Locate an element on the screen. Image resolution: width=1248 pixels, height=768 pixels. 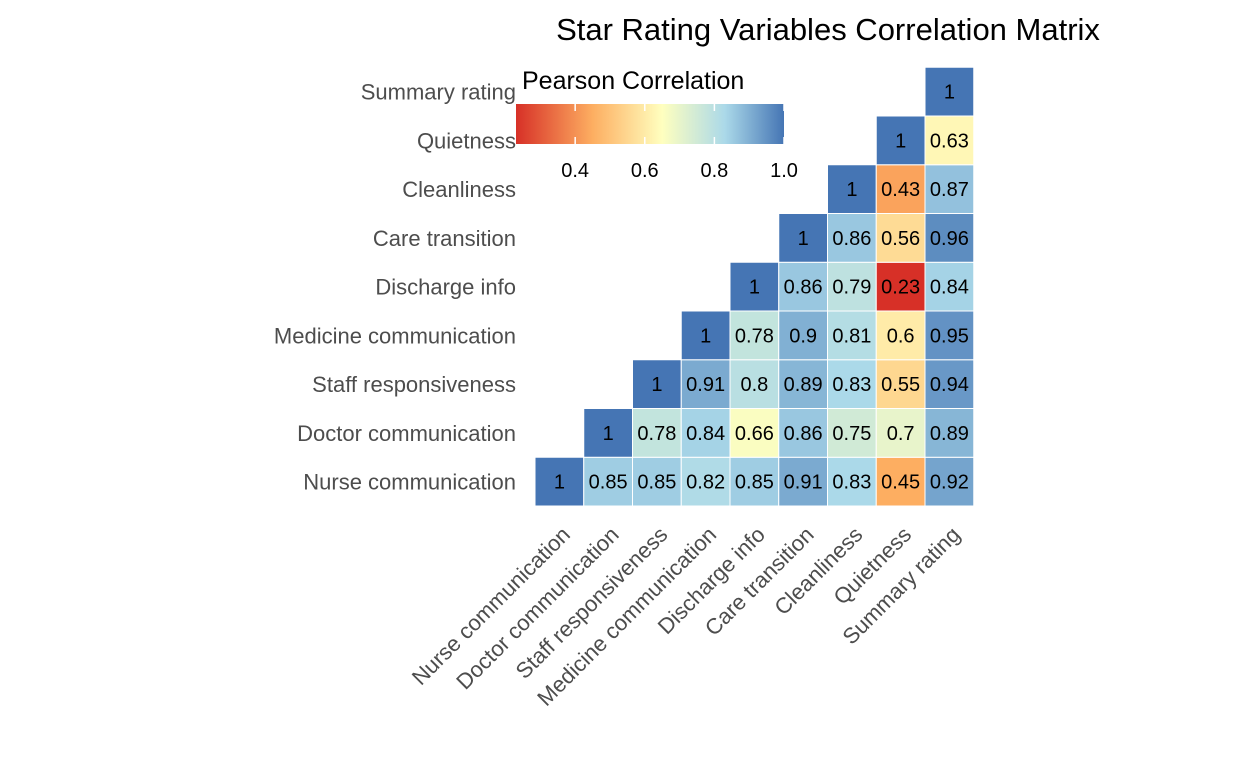
heatmap-cell-care-transition-x-care-transition is located at coordinates (803, 238).